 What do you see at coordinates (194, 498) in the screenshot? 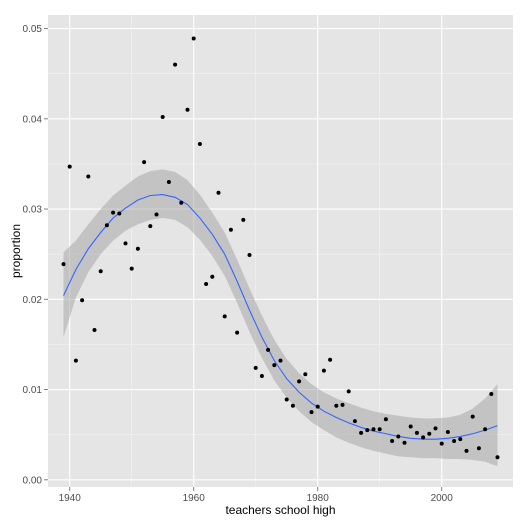
I see `x-tick-label: 1960` at bounding box center [194, 498].